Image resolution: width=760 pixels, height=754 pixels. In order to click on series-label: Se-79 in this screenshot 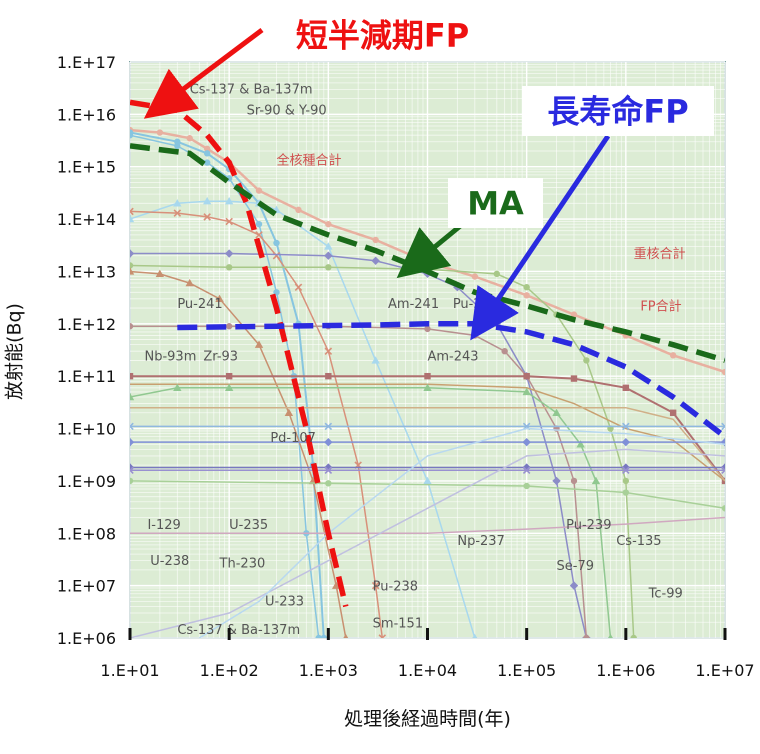, I will do `click(575, 566)`.